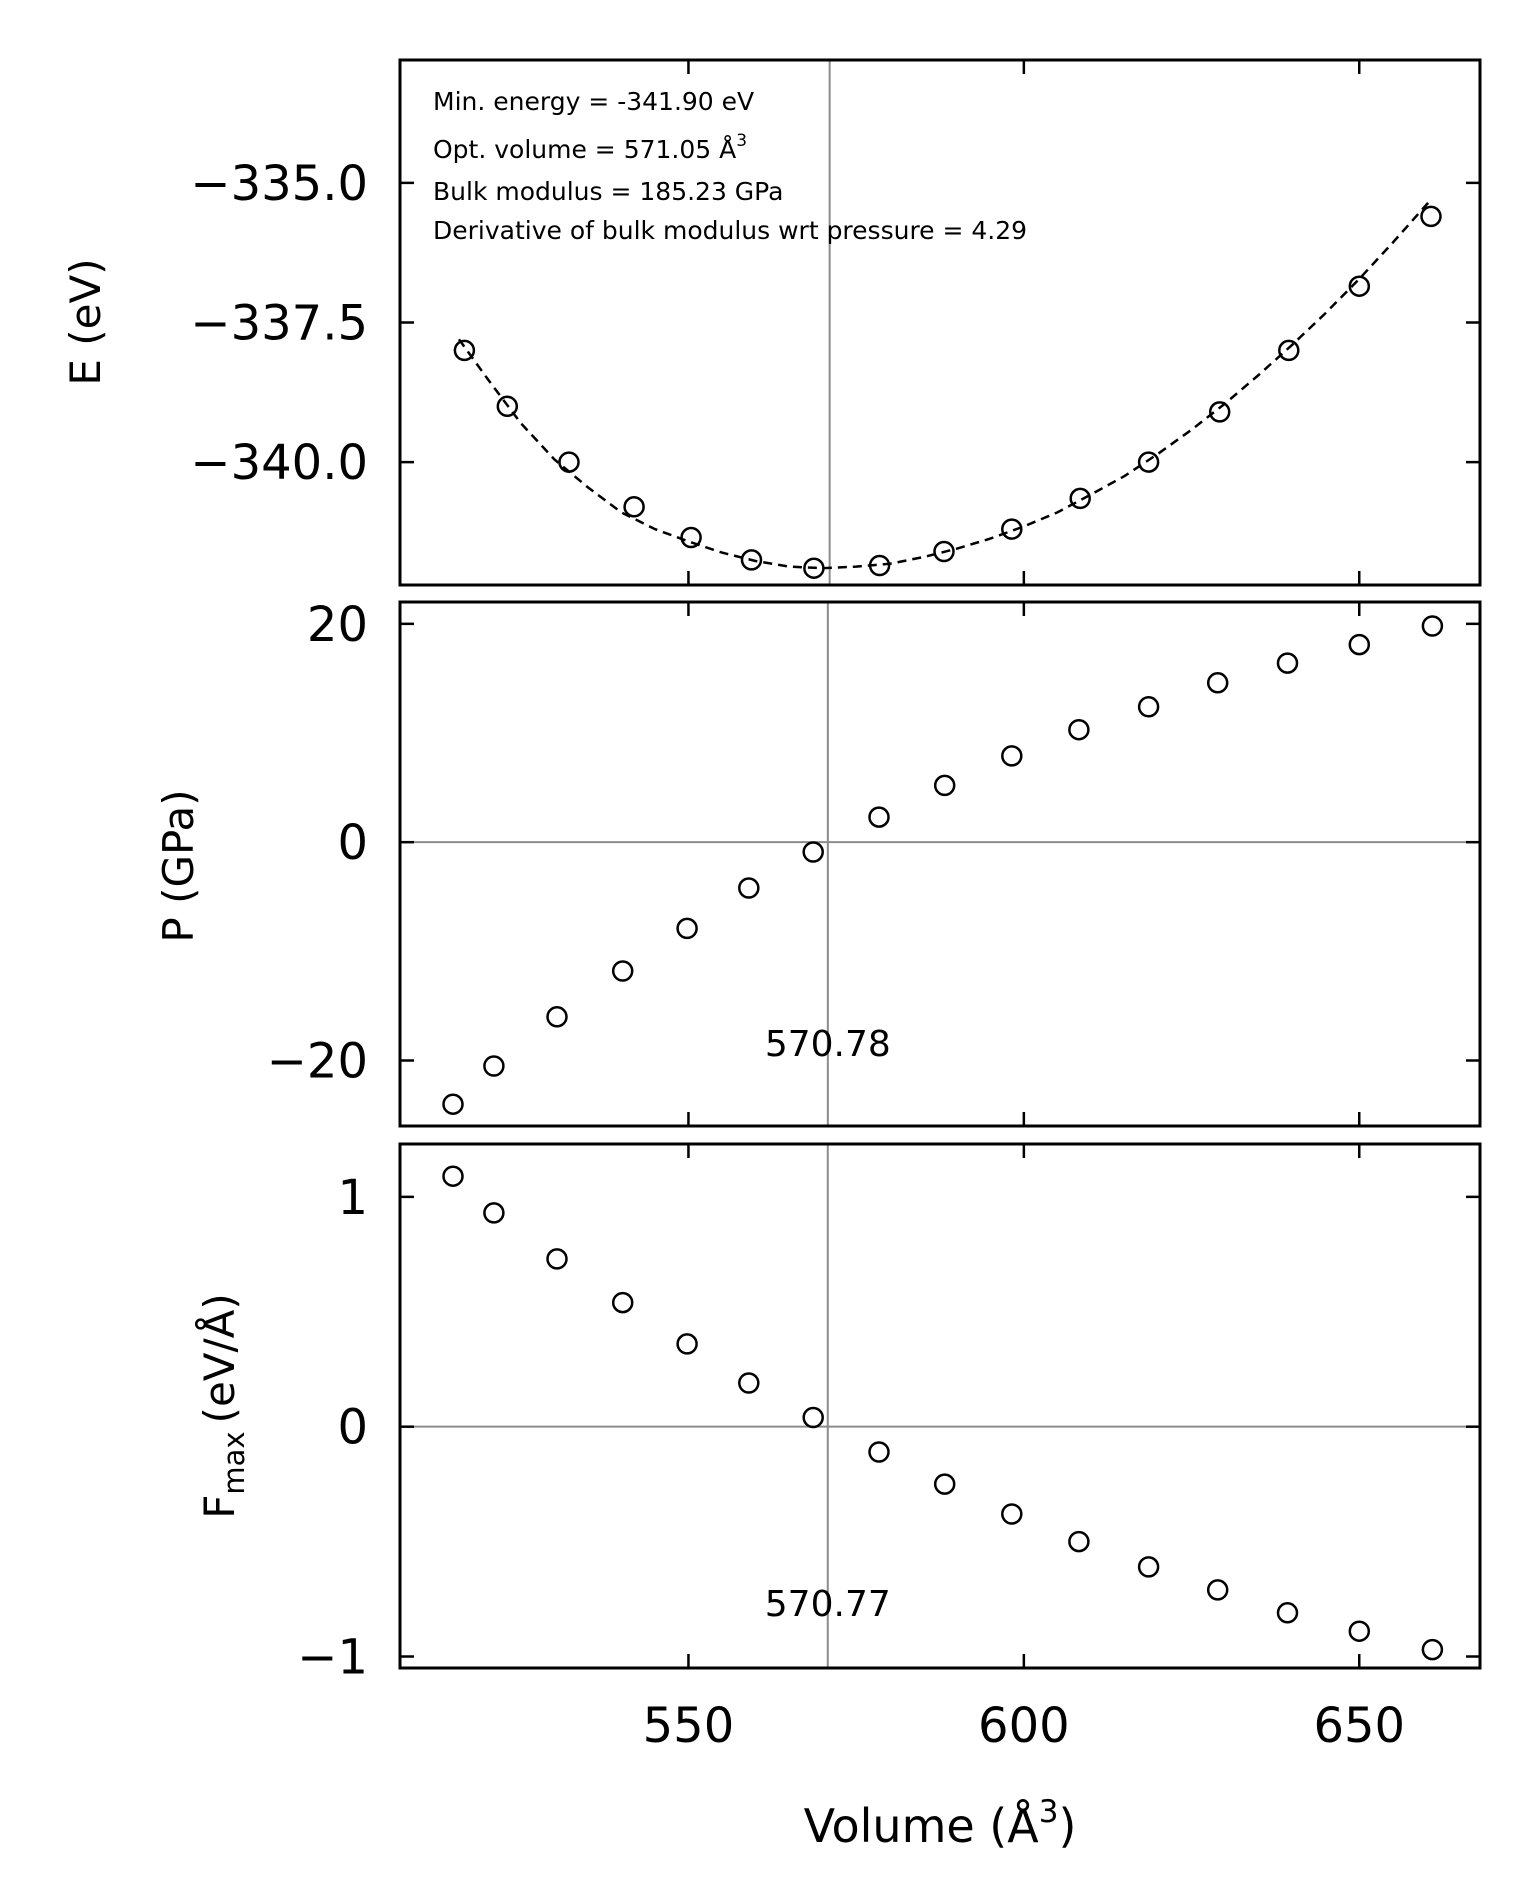  What do you see at coordinates (352, 843) in the screenshot?
I see `p-ytick-label: 0` at bounding box center [352, 843].